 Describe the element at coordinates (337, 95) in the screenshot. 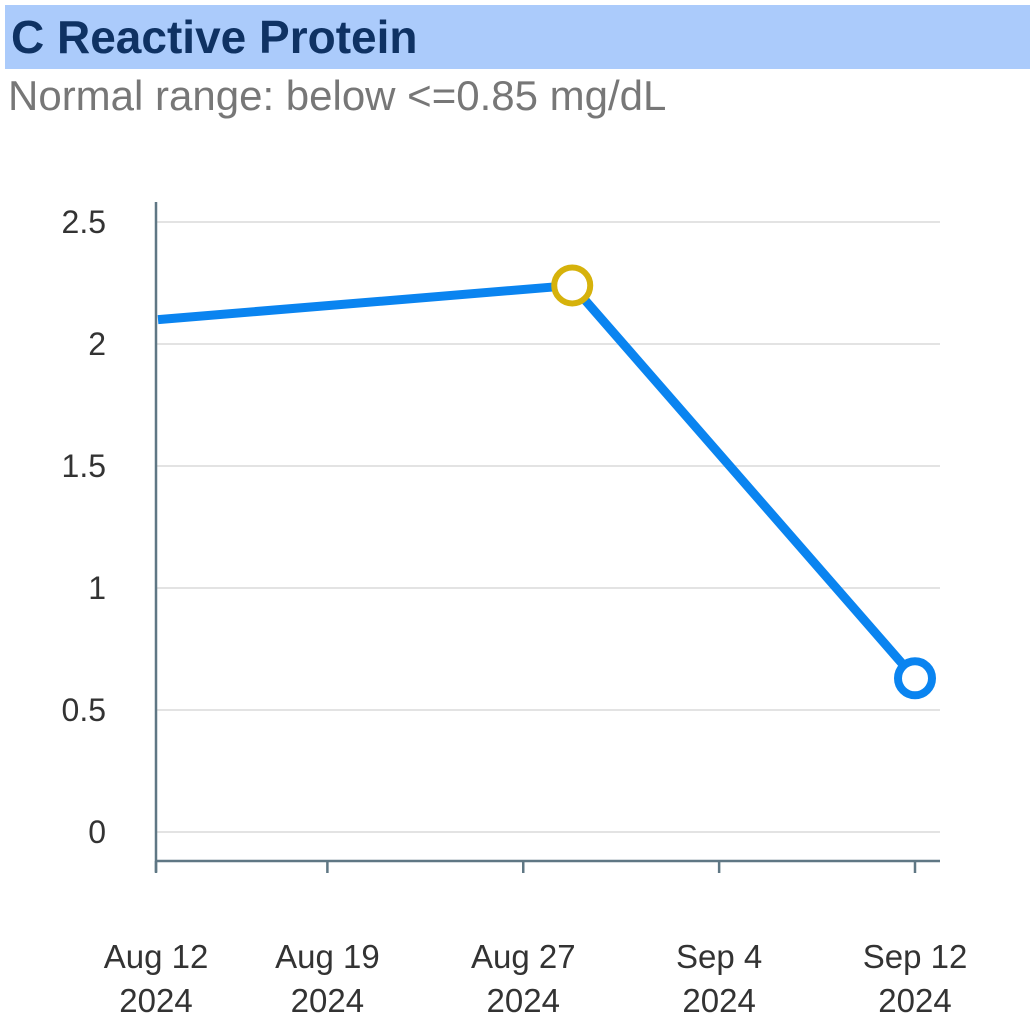

I see `chart-subtitle: Normal range: below <=0.85 mg/dL` at that location.